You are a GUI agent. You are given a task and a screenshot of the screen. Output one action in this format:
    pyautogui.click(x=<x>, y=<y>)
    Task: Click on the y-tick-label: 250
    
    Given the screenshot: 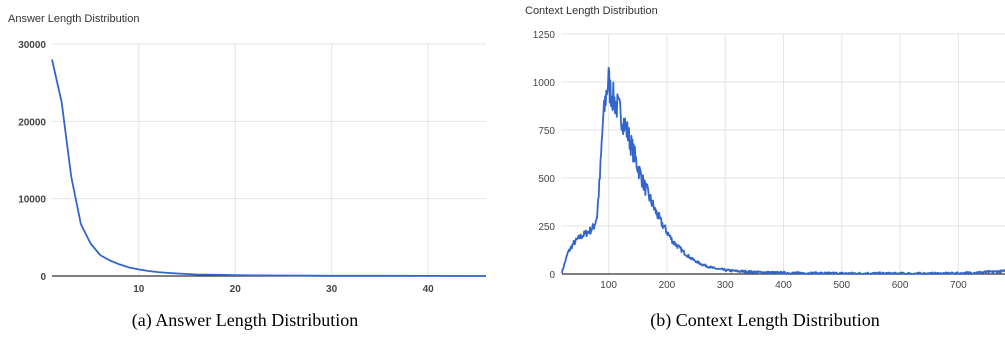 What is the action you would take?
    pyautogui.click(x=546, y=227)
    